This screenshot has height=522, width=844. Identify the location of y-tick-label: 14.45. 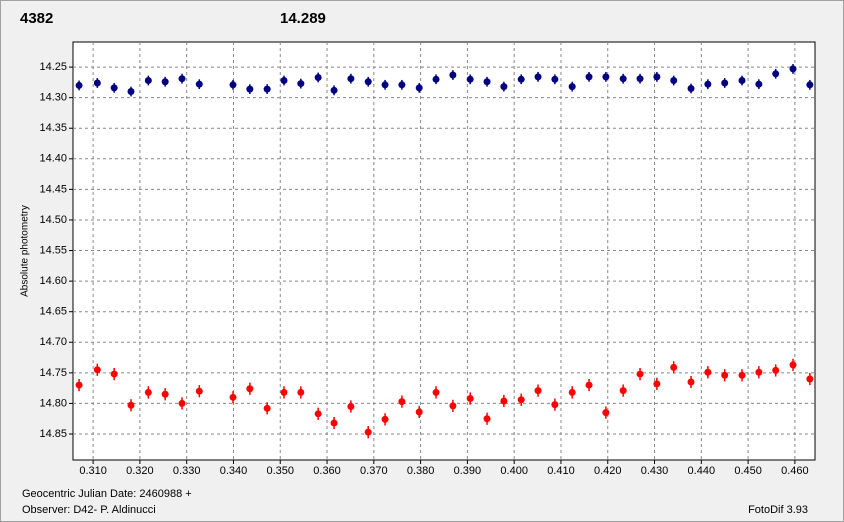
(53, 189).